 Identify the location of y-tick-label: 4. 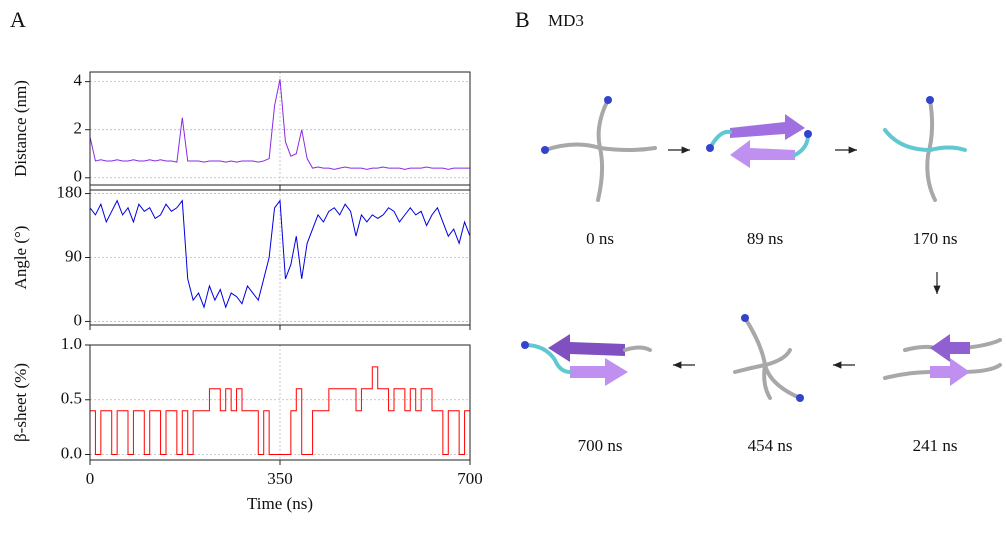
(78, 80).